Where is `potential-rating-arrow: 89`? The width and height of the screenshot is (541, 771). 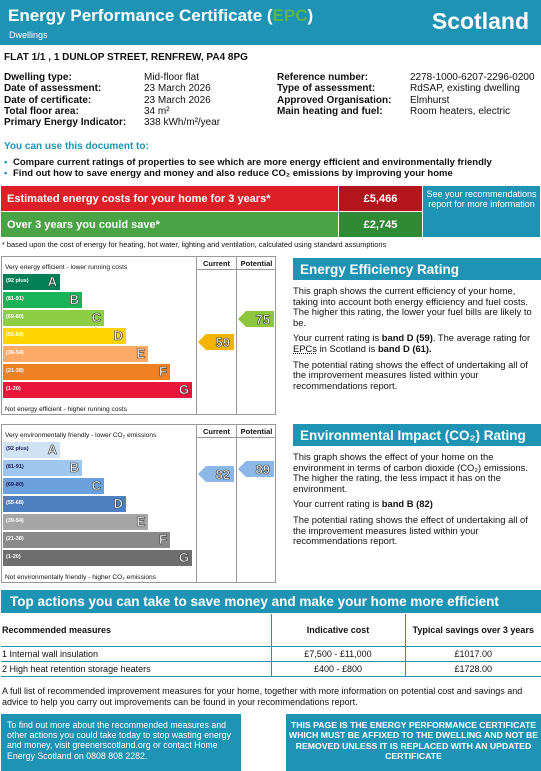
potential-rating-arrow: 89 is located at coordinates (256, 469).